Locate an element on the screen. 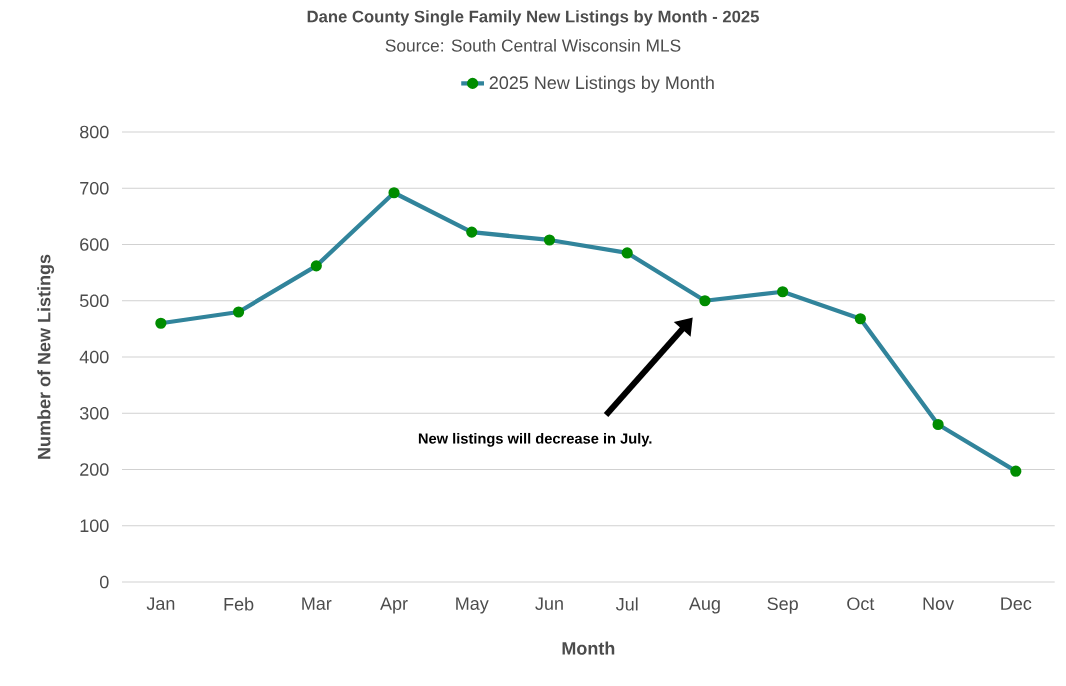 The image size is (1066, 686). x-axis-title: Month is located at coordinates (588, 648).